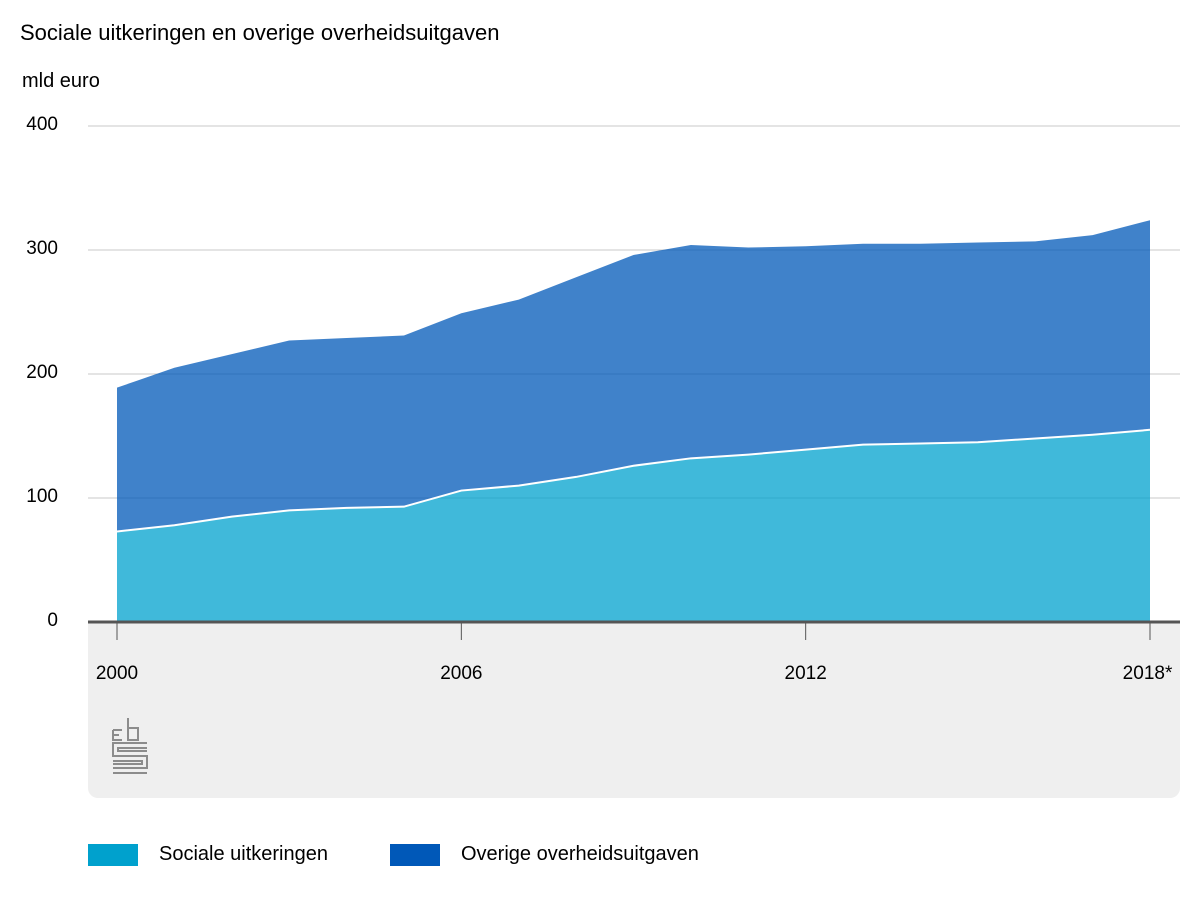 This screenshot has height=900, width=1200. Describe the element at coordinates (42, 372) in the screenshot. I see `y-tick-label: 200` at that location.